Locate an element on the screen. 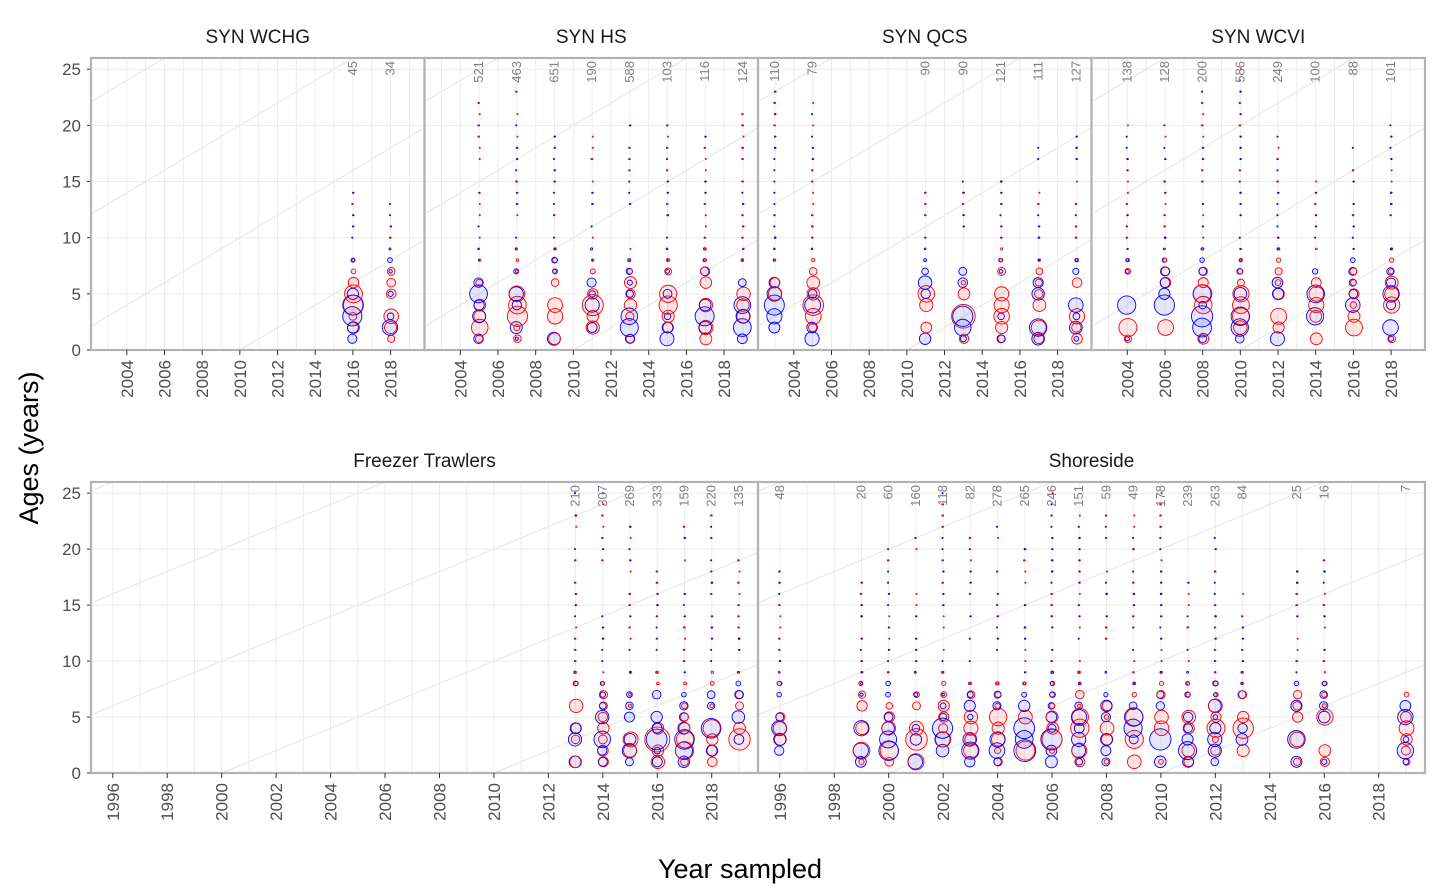 The width and height of the screenshot is (1440, 889). panel-title: SYN HS is located at coordinates (591, 37).